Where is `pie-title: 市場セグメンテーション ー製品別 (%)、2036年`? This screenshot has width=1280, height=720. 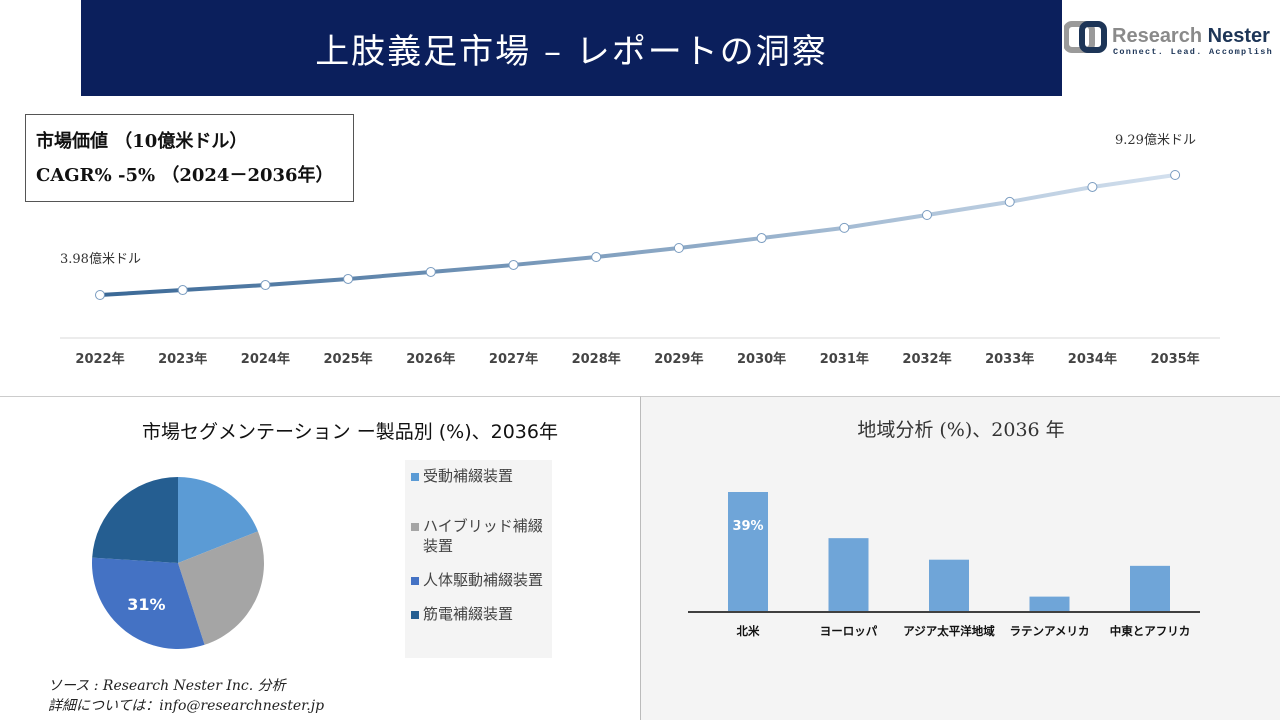 pie-title: 市場セグメンテーション ー製品別 (%)、2036年 is located at coordinates (350, 432).